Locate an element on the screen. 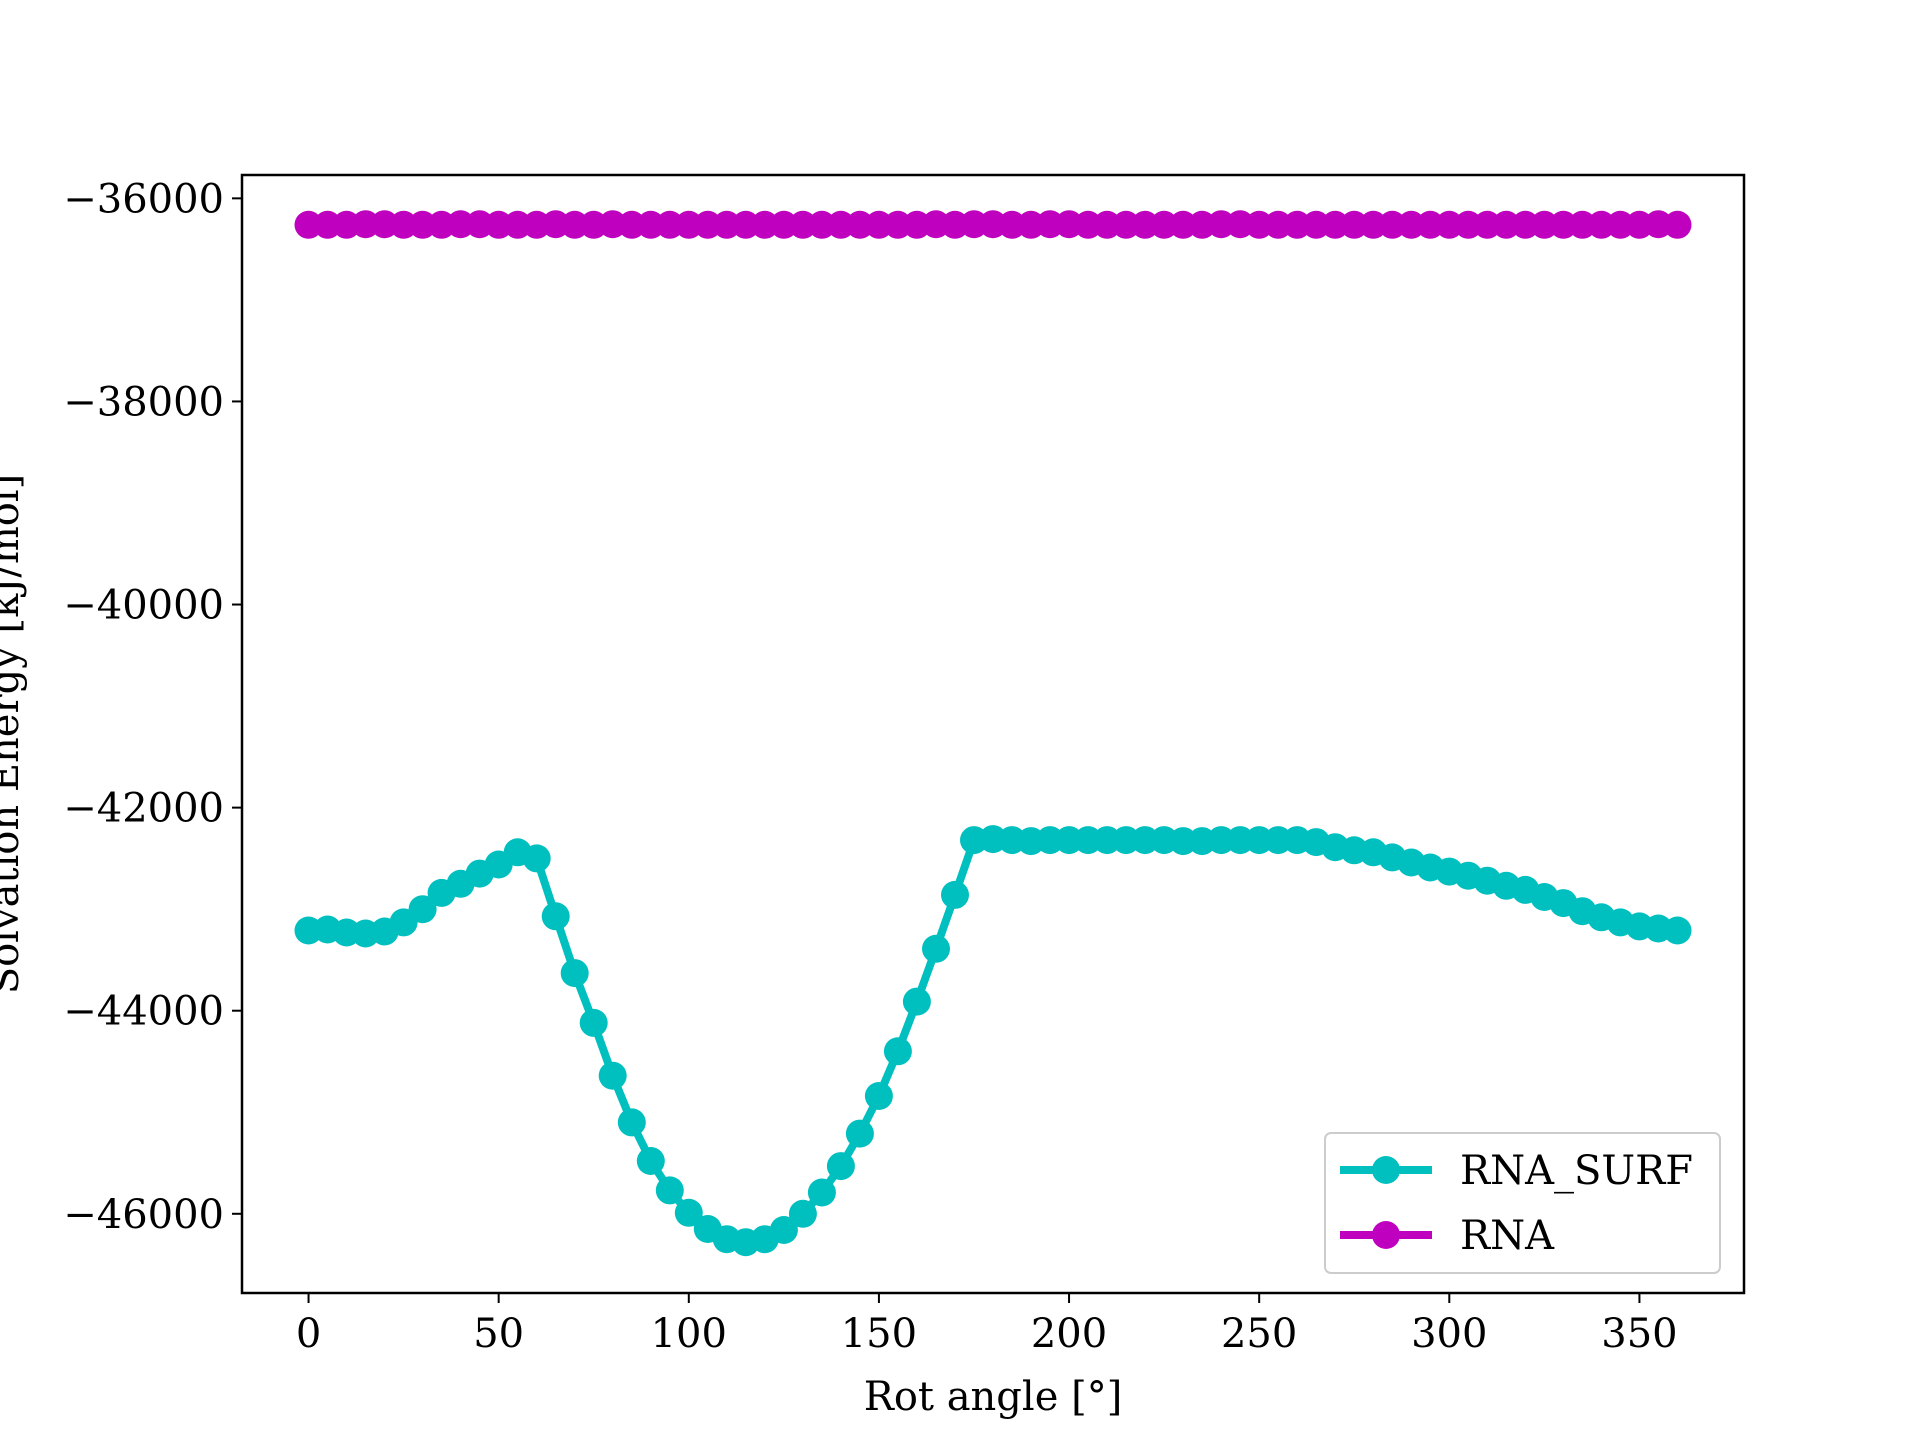 The image size is (1920, 1440). x-tick-label: 200 is located at coordinates (1069, 1334).